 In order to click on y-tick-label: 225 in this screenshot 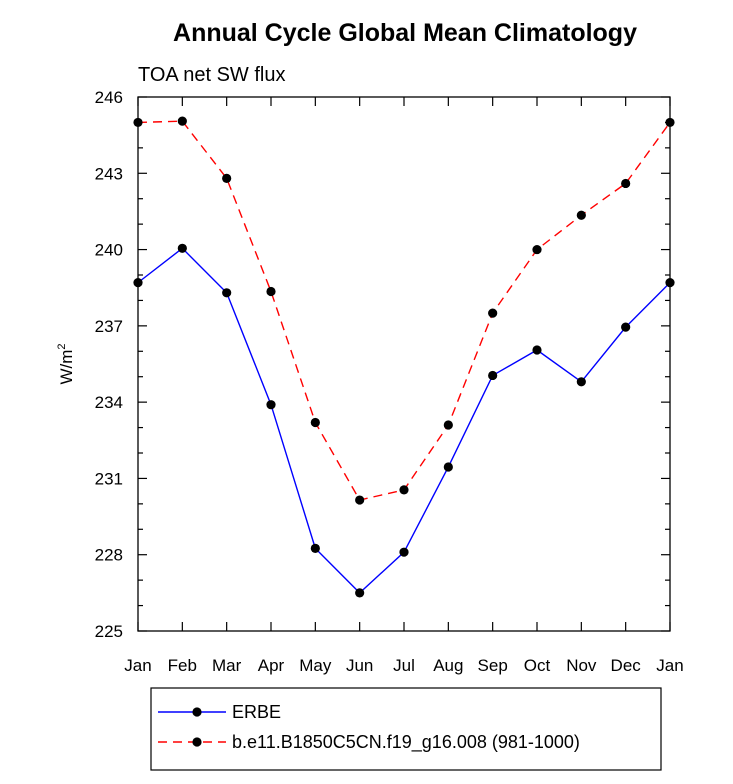, I will do `click(109, 631)`.